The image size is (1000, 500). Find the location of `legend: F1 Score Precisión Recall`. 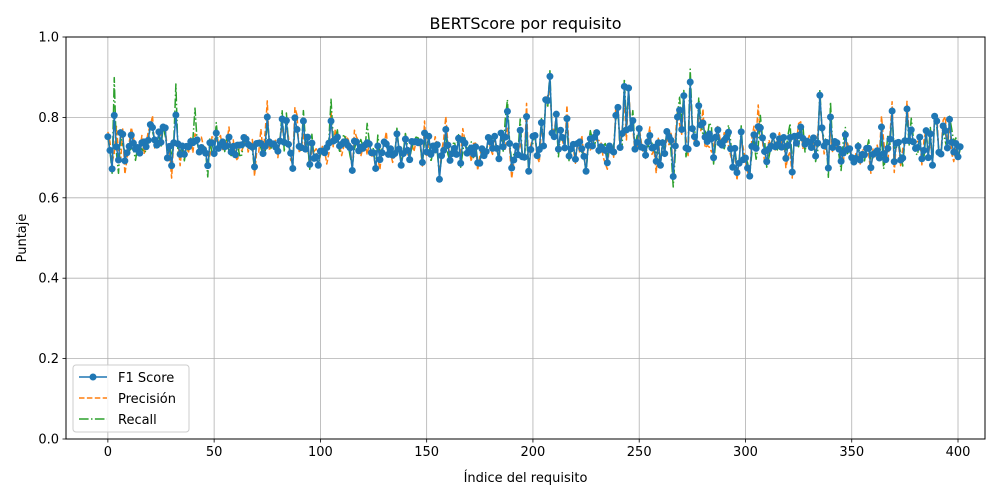

legend: F1 Score Precisión Recall is located at coordinates (131, 398).